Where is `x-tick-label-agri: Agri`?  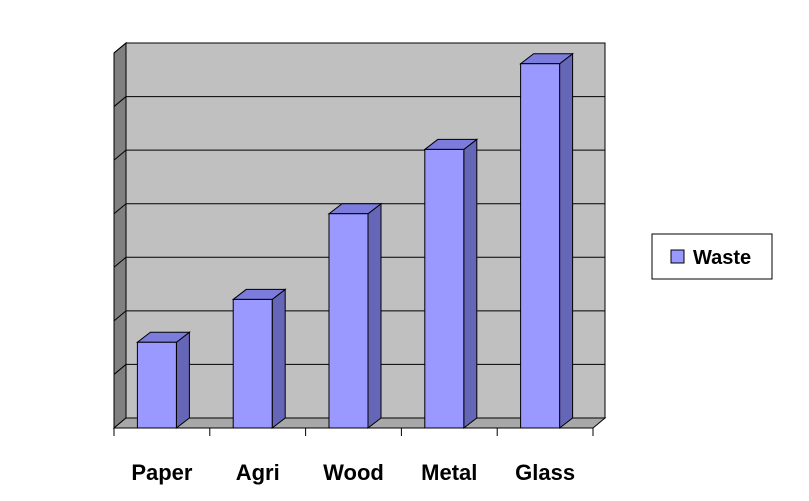
x-tick-label-agri: Agri is located at coordinates (258, 472).